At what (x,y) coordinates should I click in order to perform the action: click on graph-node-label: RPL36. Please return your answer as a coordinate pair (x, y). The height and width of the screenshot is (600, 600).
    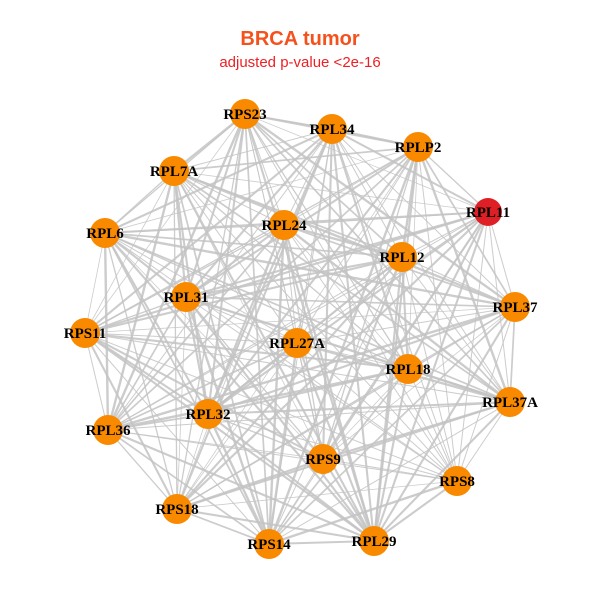
    Looking at the image, I should click on (109, 431).